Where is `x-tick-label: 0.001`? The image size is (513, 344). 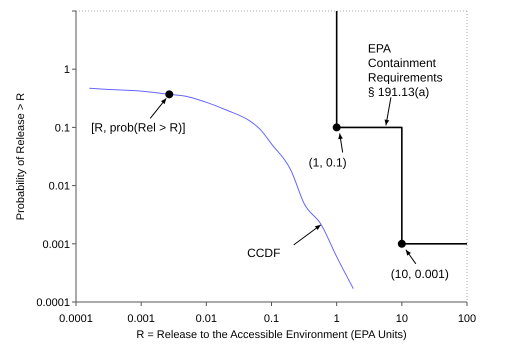
x-tick-label: 0.001 is located at coordinates (141, 319).